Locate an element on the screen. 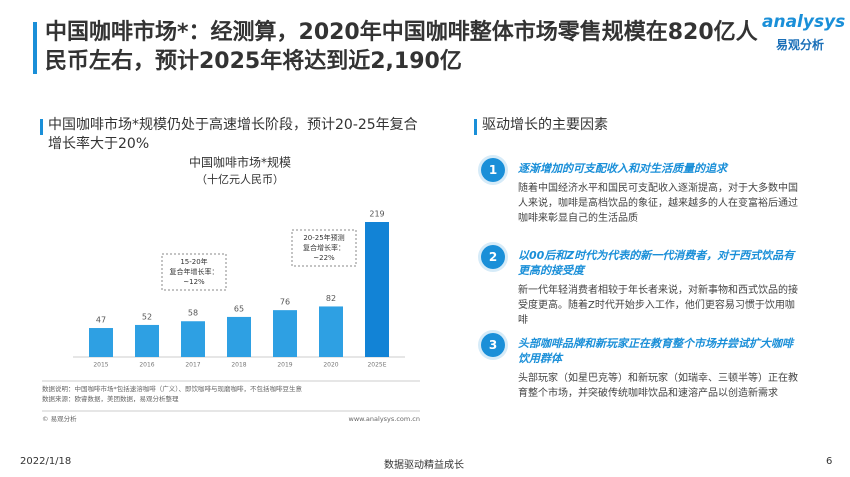 The image size is (850, 477). data-label: 52 is located at coordinates (147, 316).